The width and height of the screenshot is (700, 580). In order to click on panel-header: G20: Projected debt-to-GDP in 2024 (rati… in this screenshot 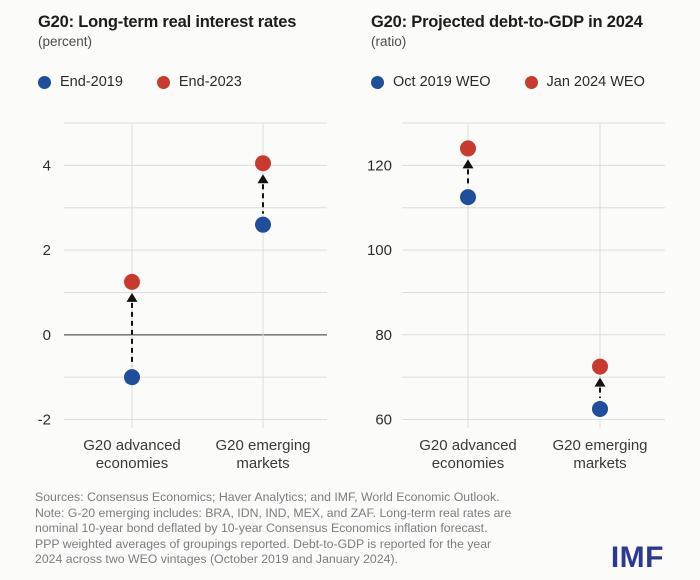, I will do `click(525, 51)`.